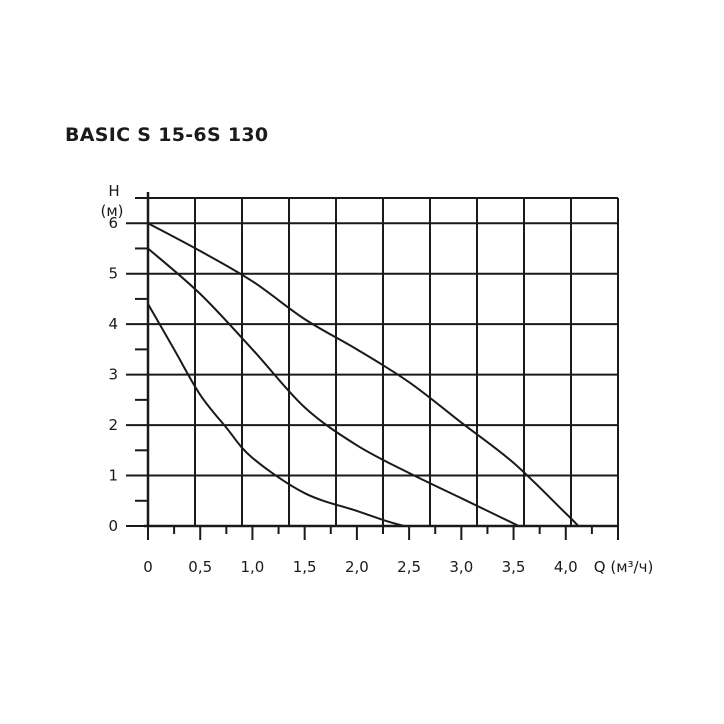 This screenshot has height=724, width=724. Describe the element at coordinates (148, 567) in the screenshot. I see `x-tick-label: 0` at that location.